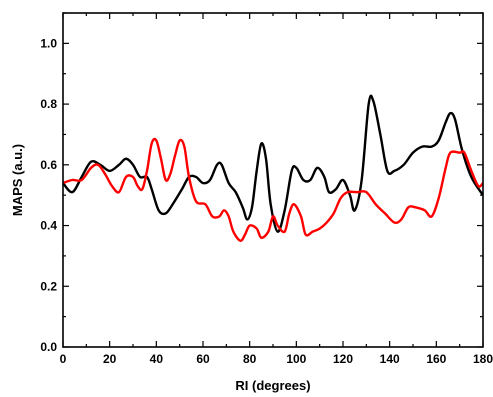 Image resolution: width=493 pixels, height=397 pixels. I want to click on y-tick-label: 0.8, so click(48, 104).